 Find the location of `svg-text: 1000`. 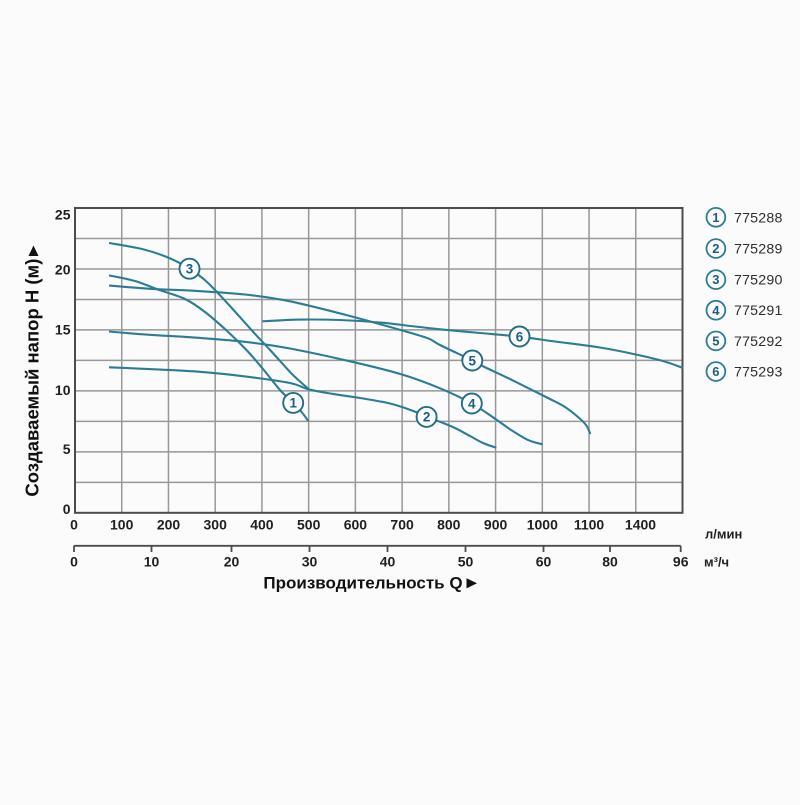

svg-text: 1000 is located at coordinates (542, 525).